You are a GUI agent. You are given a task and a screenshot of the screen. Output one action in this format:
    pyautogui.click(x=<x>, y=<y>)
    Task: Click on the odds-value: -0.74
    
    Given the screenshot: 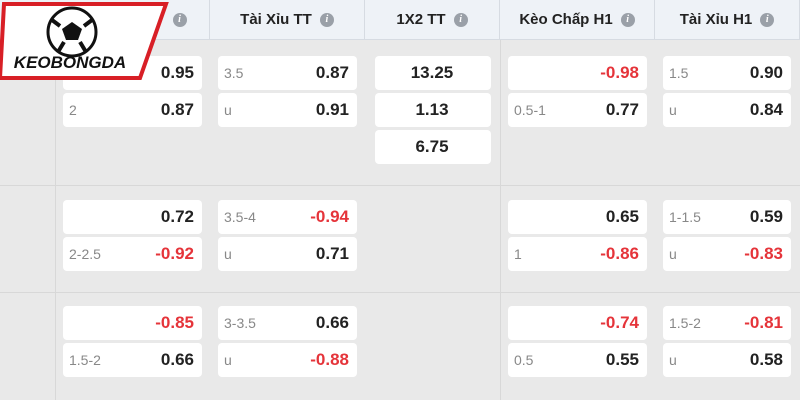 What is the action you would take?
    pyautogui.click(x=619, y=322)
    